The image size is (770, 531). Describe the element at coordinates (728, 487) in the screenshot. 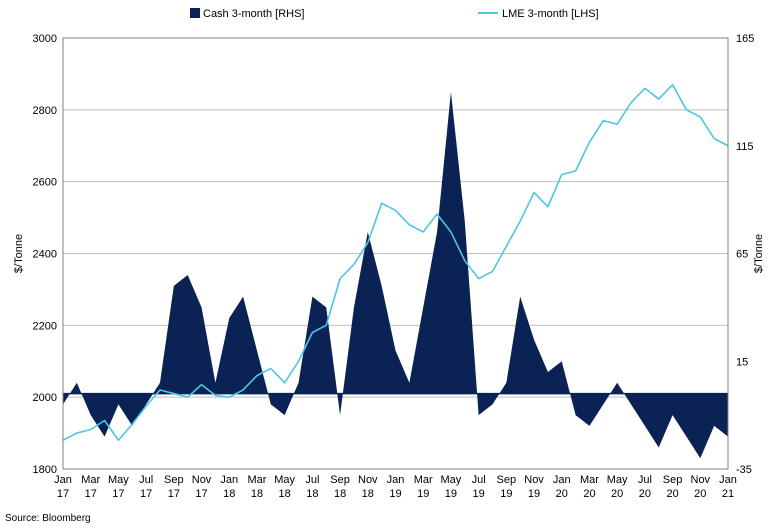

I see `x-tick-label: Jan 21` at that location.